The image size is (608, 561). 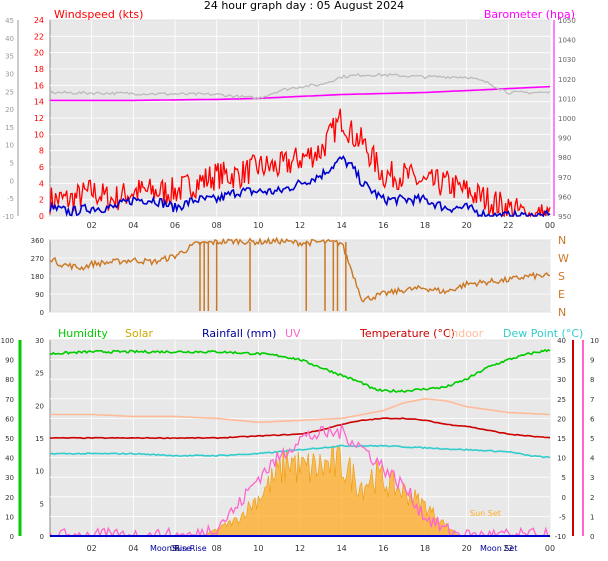 What do you see at coordinates (293, 333) in the screenshot?
I see `legend-item: UV` at bounding box center [293, 333].